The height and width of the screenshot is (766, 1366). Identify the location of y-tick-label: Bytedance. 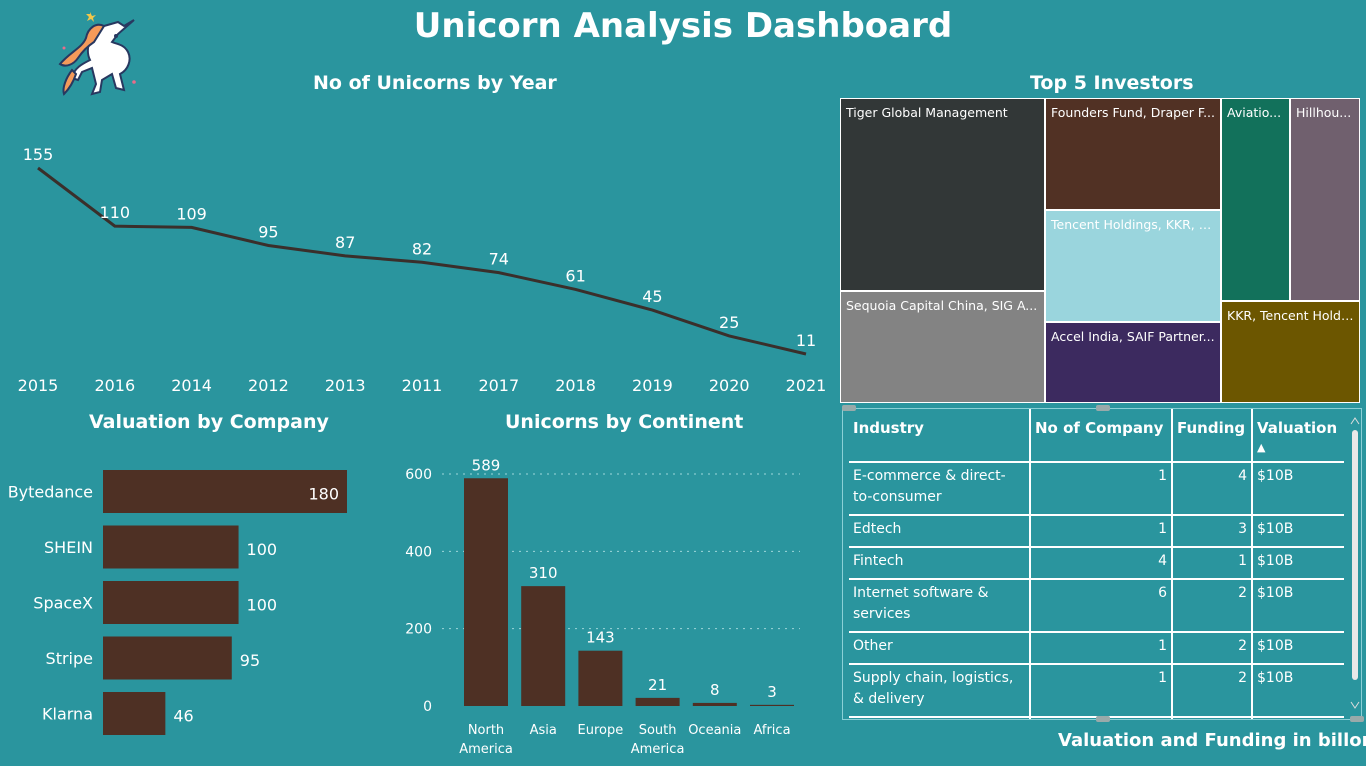
(50, 492).